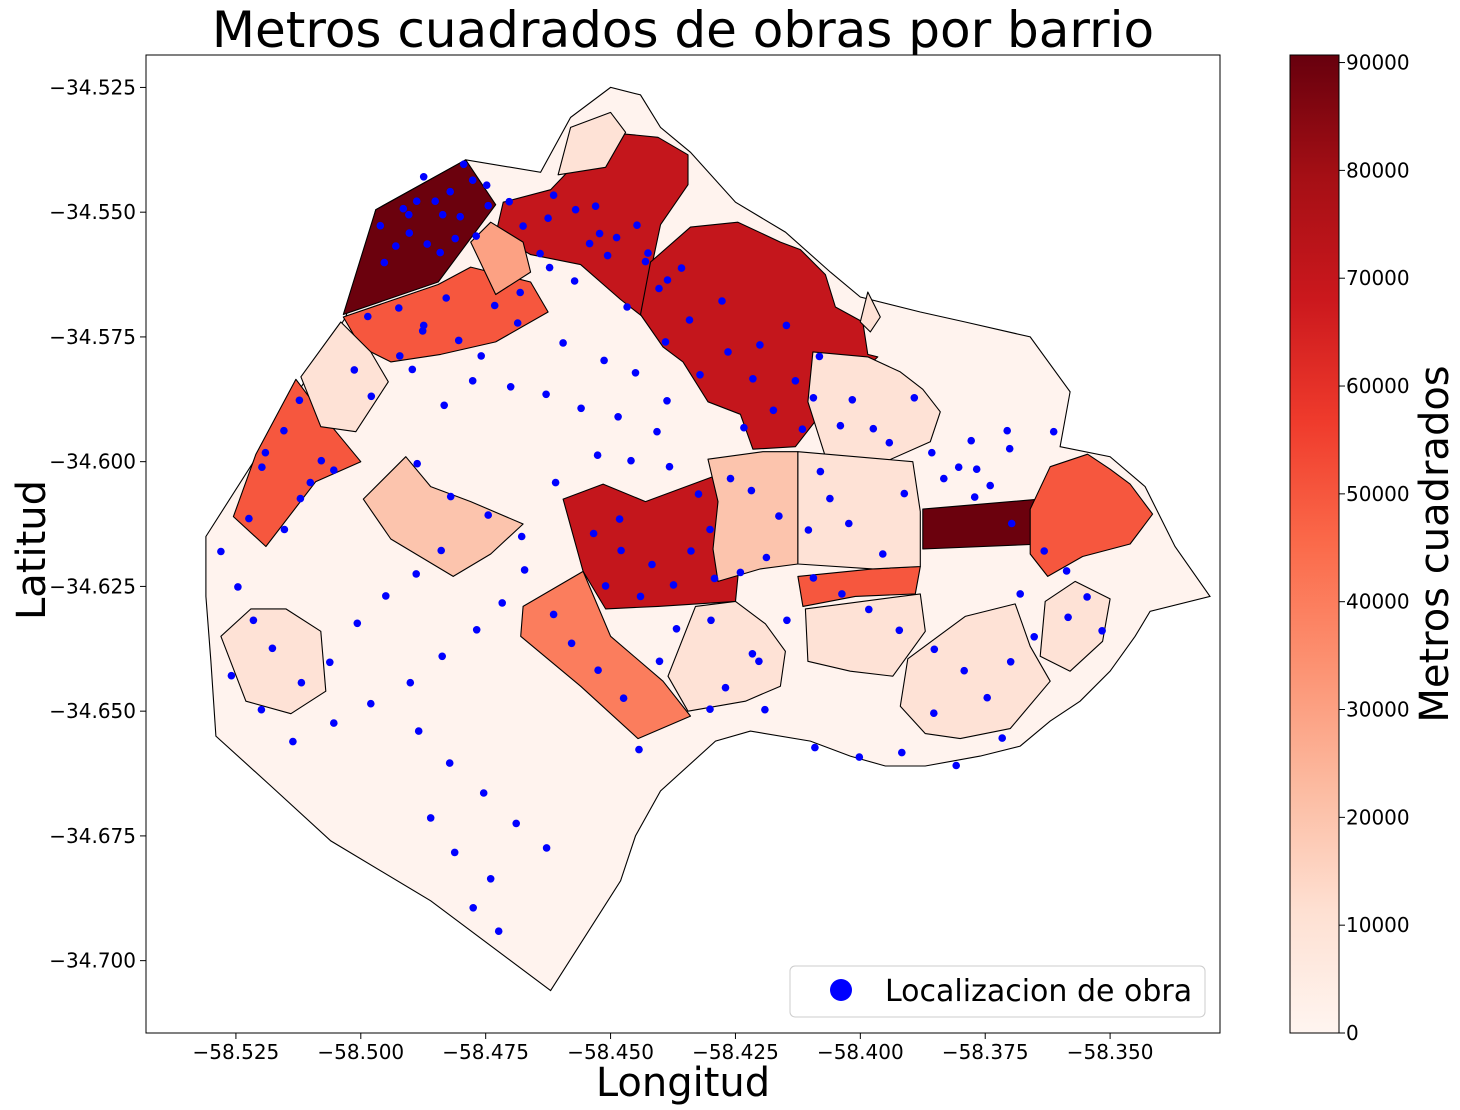  I want to click on x-tick-label: −58.500, so click(360, 1052).